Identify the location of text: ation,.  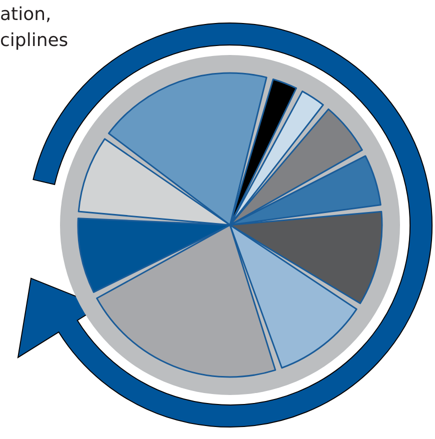
(26, 14).